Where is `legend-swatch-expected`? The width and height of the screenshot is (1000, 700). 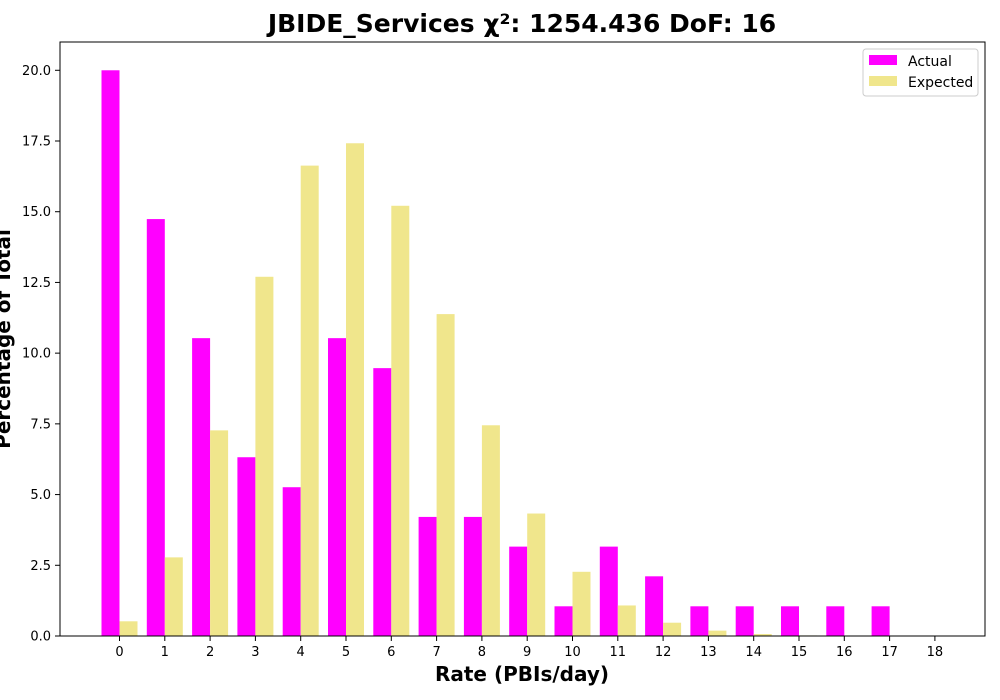
legend-swatch-expected is located at coordinates (883, 81).